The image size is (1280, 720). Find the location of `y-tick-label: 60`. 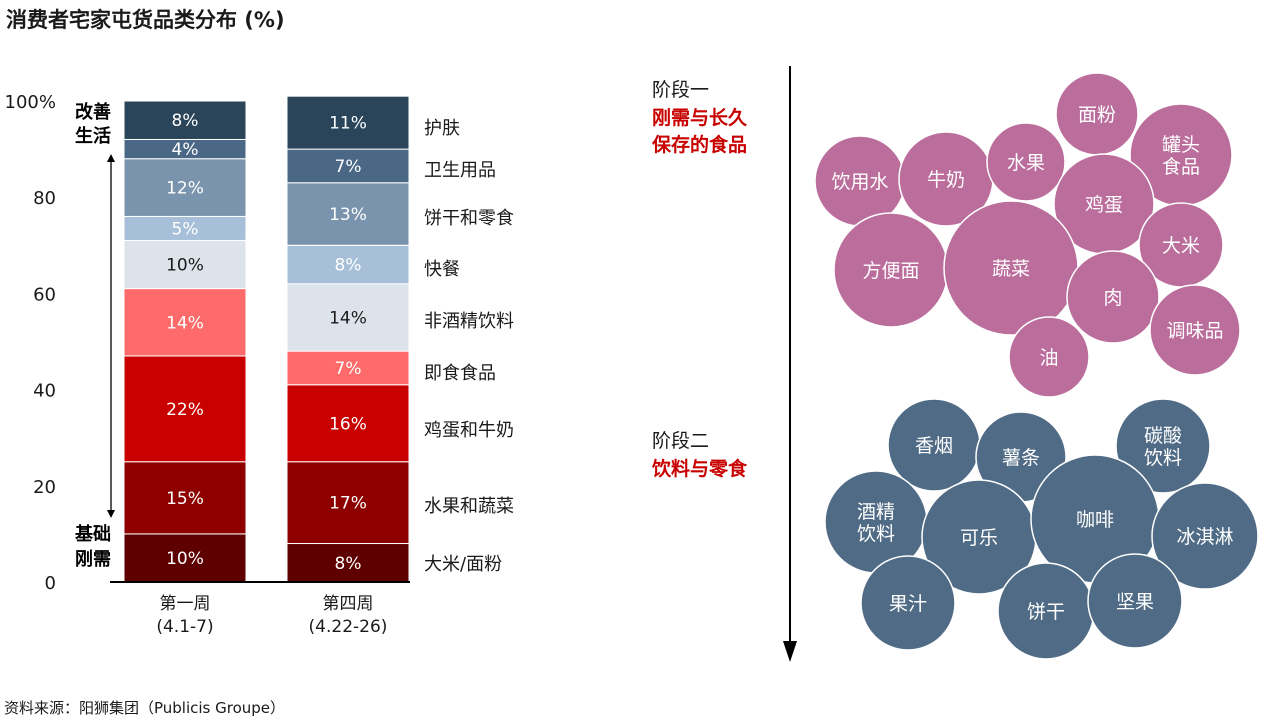

y-tick-label: 60 is located at coordinates (44, 294).